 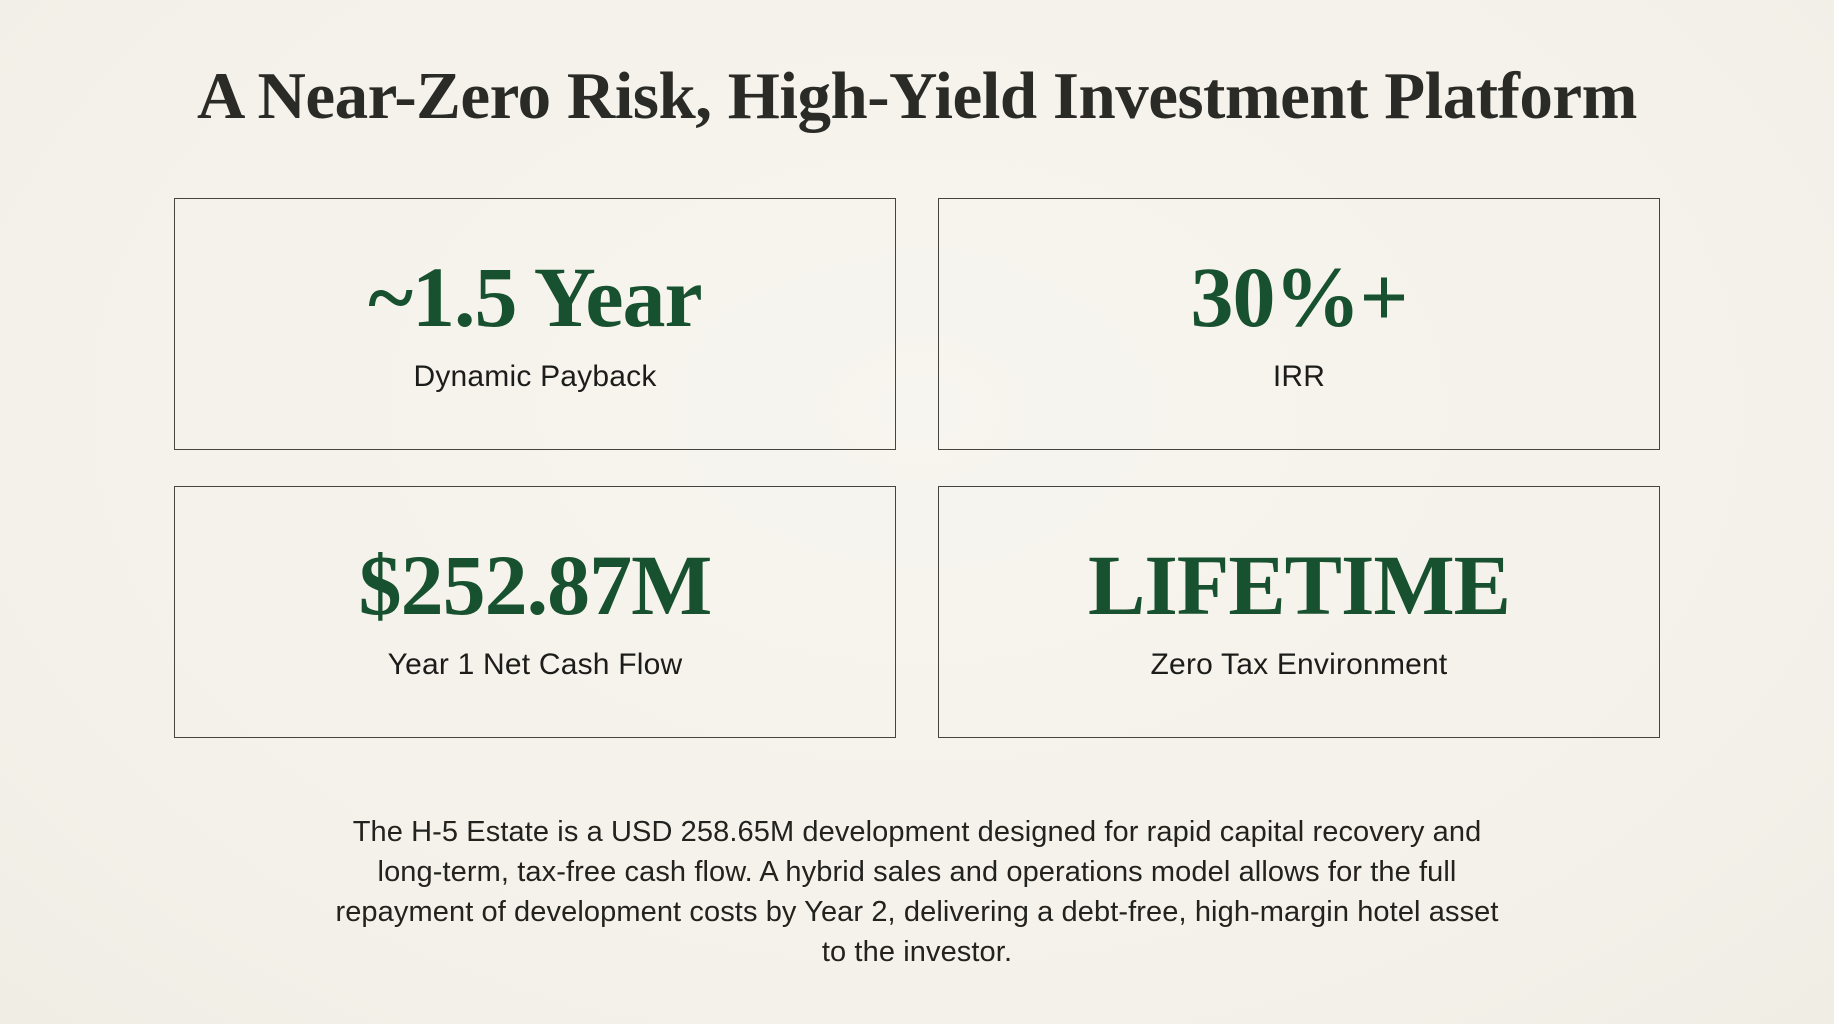 I want to click on stat-label: Zero Tax Environment, so click(x=1299, y=664).